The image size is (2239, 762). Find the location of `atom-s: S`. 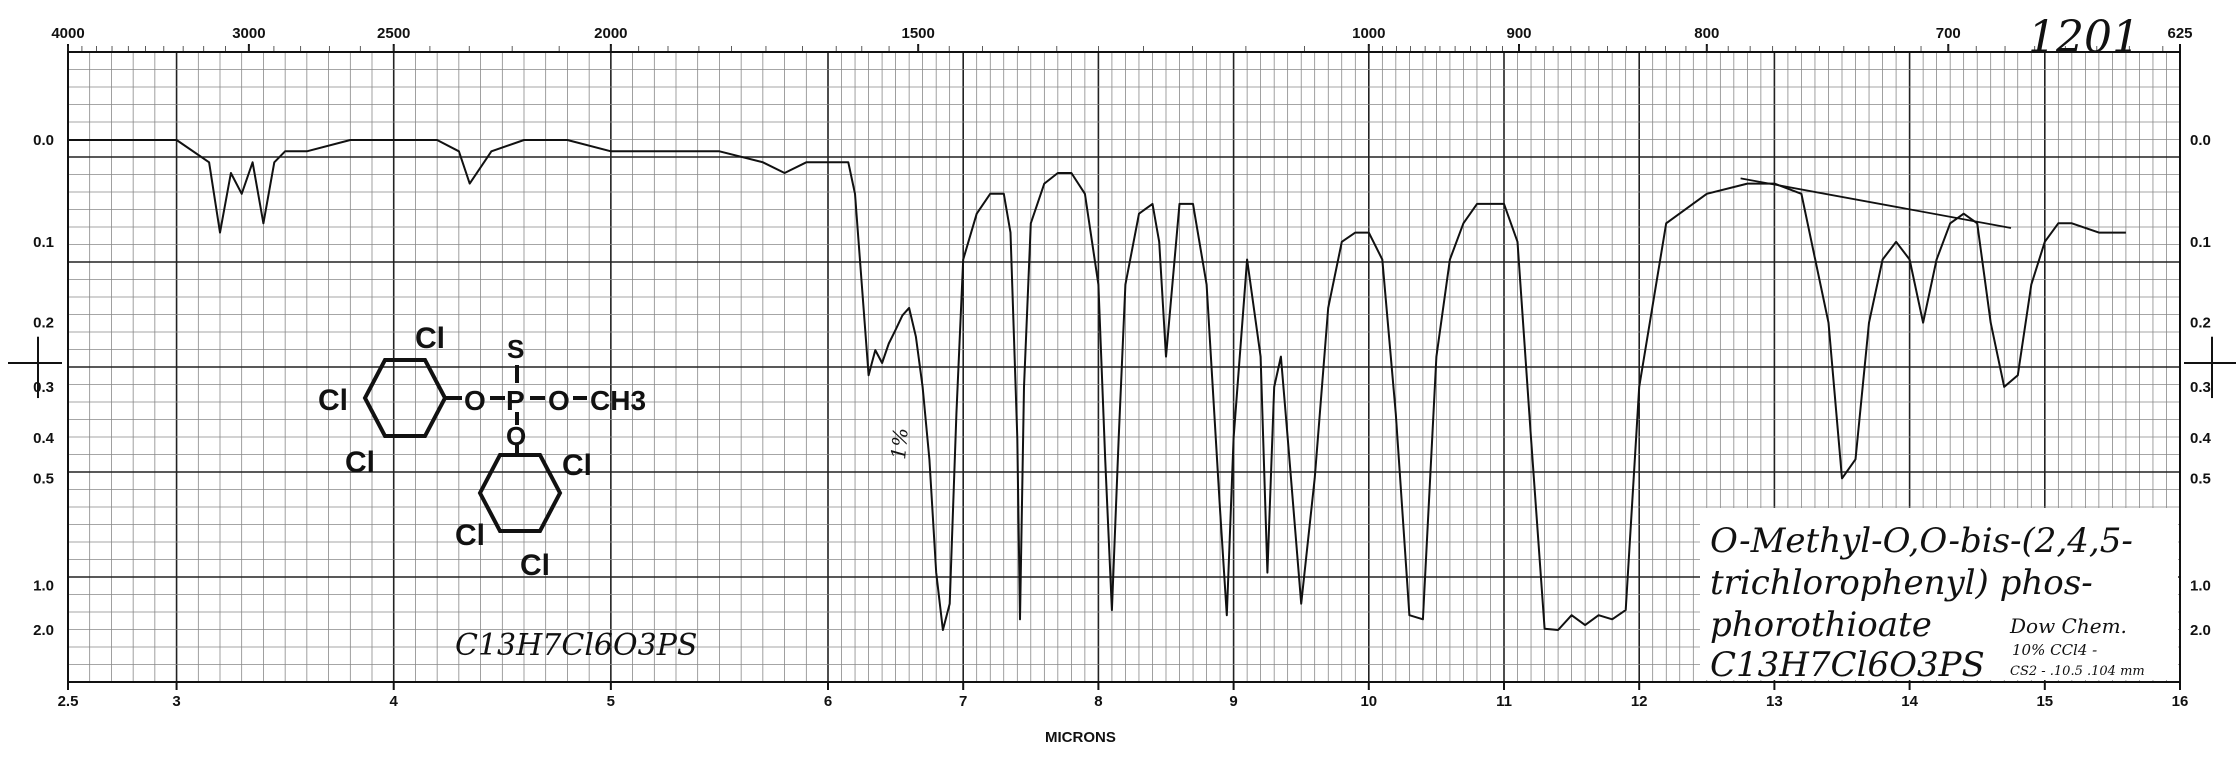

atom-s: S is located at coordinates (515, 349).